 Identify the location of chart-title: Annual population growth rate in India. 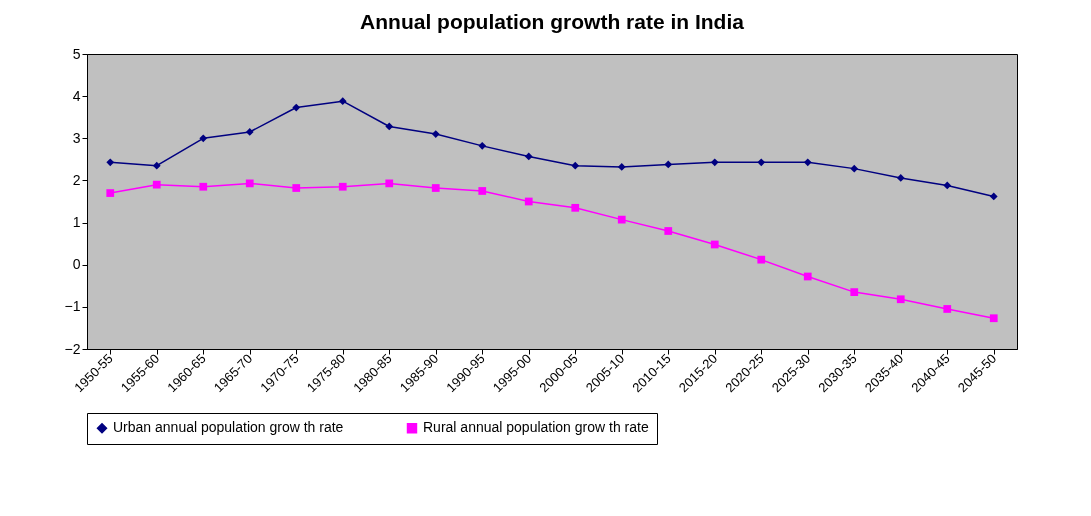
(552, 21).